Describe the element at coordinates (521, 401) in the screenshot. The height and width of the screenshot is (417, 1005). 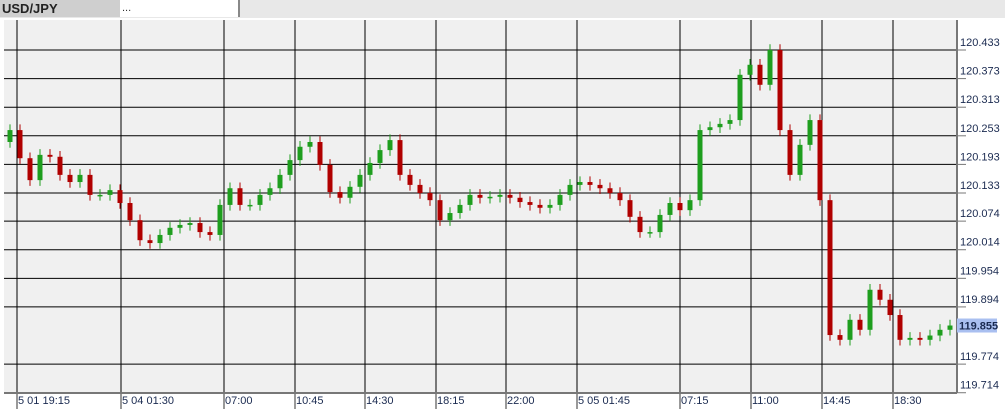
I see `time-tick-label: 22:00` at that location.